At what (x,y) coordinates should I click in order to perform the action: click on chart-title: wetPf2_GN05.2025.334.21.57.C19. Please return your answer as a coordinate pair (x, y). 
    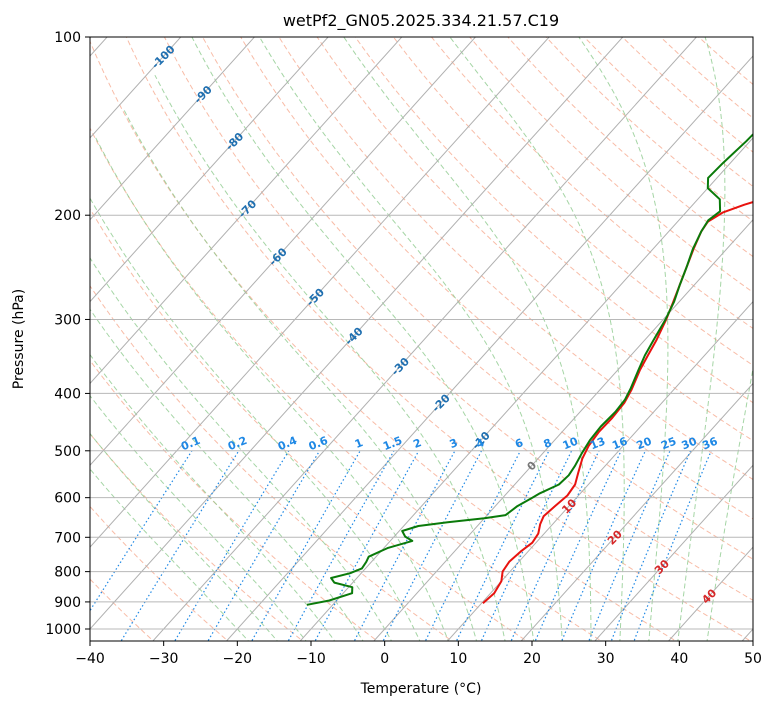
    Looking at the image, I should click on (421, 21).